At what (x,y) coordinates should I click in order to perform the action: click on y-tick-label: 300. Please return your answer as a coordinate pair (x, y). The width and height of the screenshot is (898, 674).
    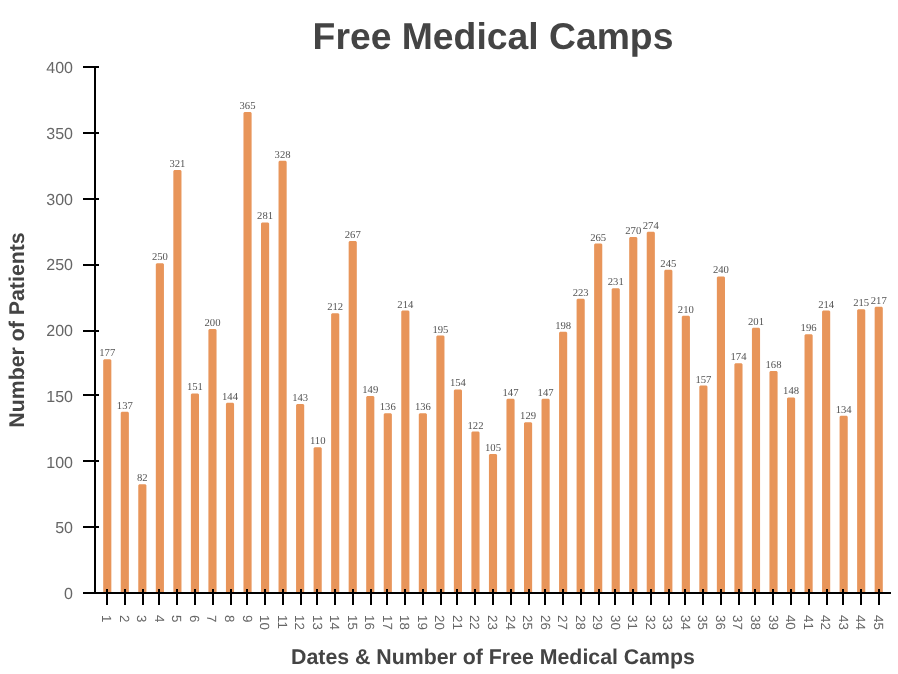
    Looking at the image, I should click on (60, 199).